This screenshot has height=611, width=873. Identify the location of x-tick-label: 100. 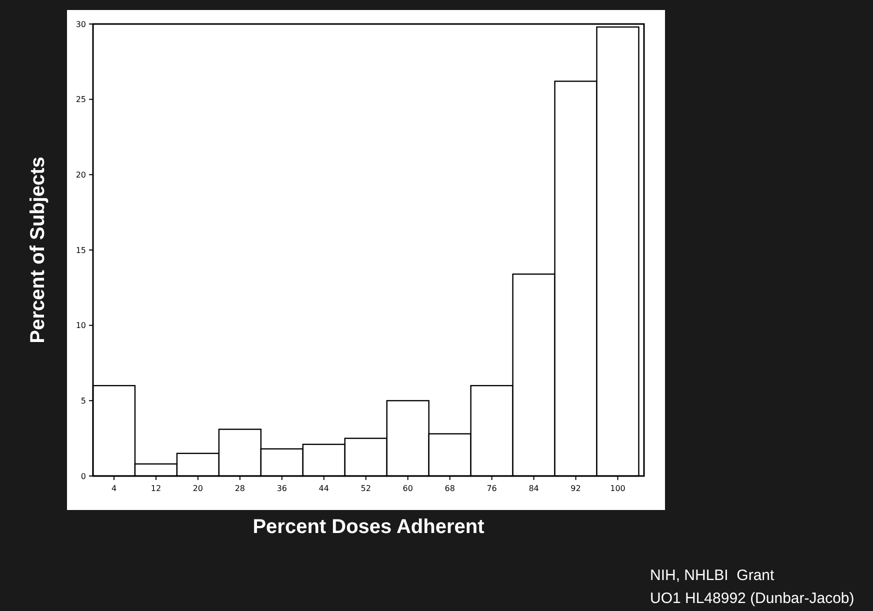
(618, 488).